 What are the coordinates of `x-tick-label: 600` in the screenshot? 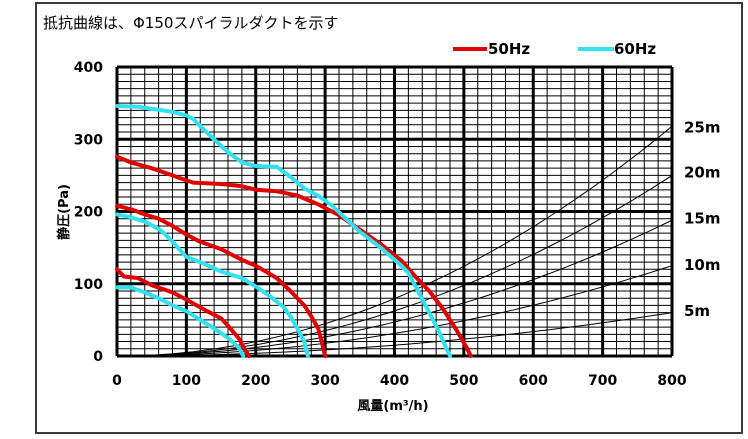 It's located at (533, 381).